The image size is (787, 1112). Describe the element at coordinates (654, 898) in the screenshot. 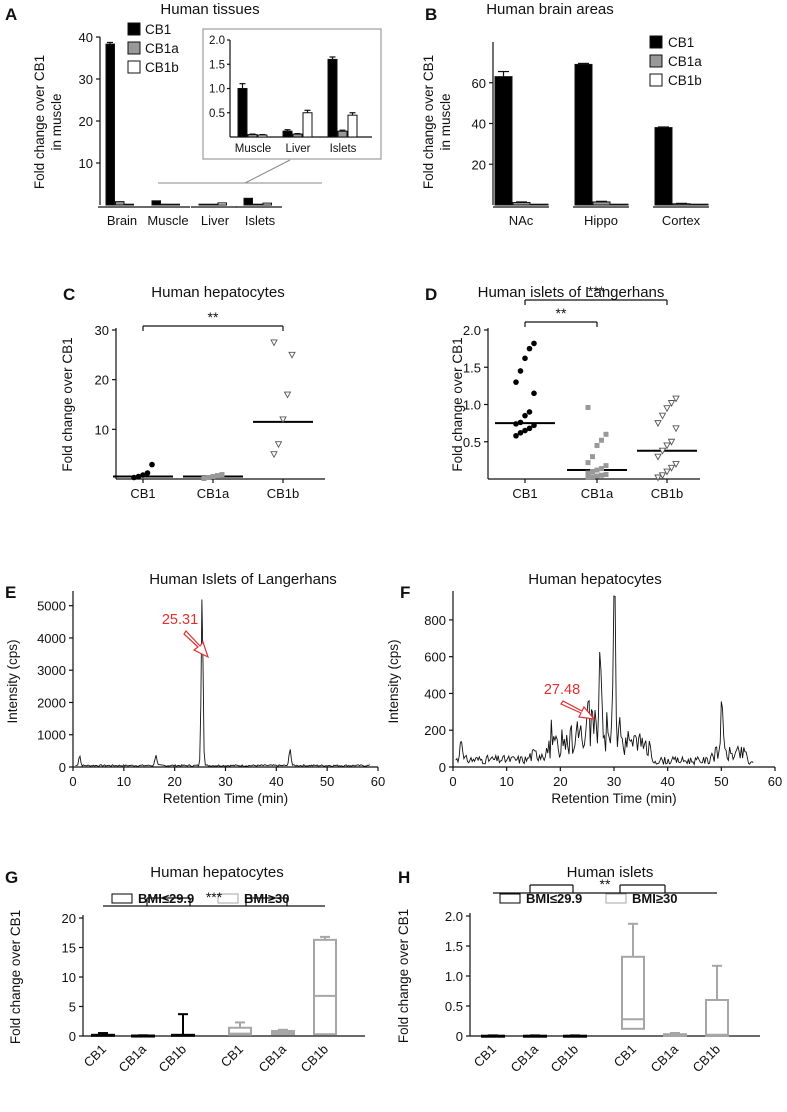

I see `legend-label: BMI≥30` at that location.